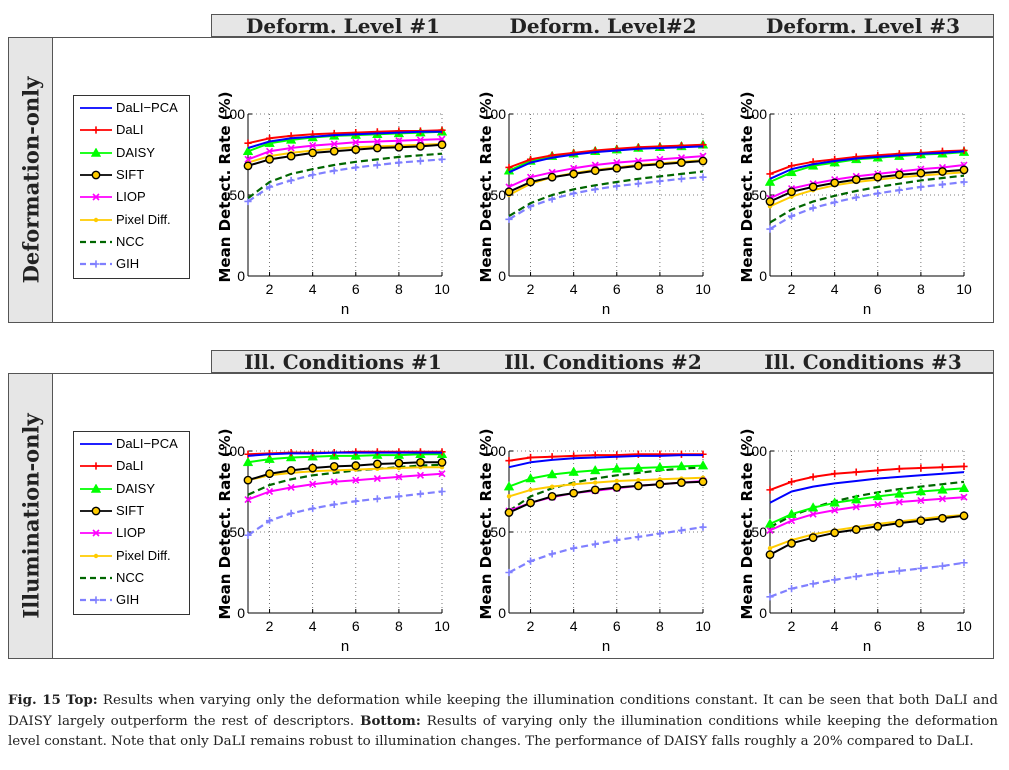 The height and width of the screenshot is (770, 1009). I want to click on legend-label: Pixel Diff., so click(143, 555).